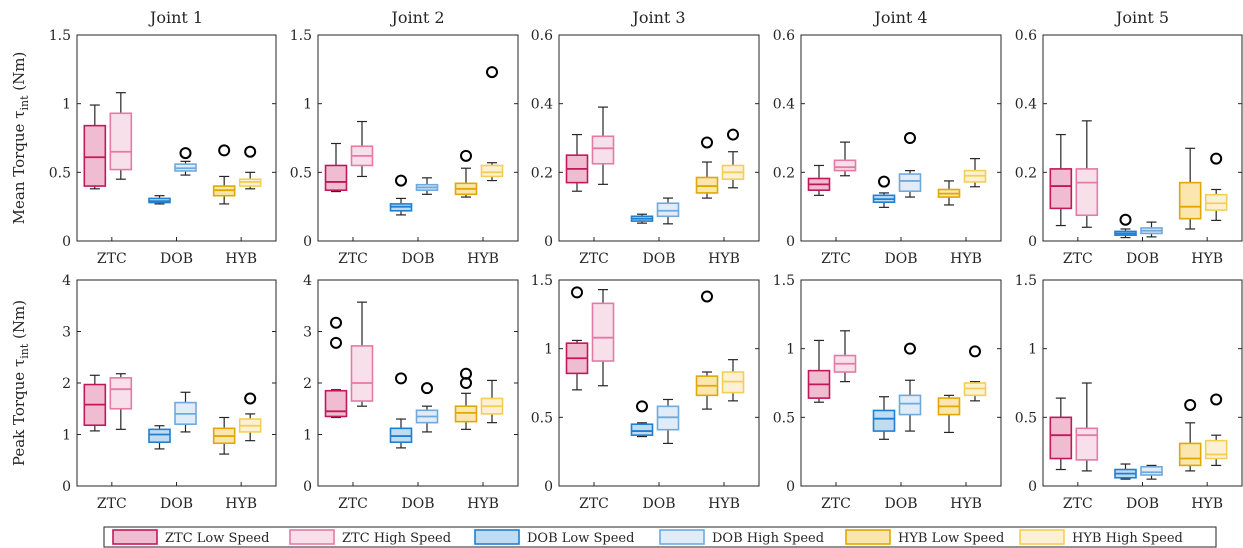 The image size is (1243, 548). What do you see at coordinates (416, 17) in the screenshot?
I see `panel-title: Joint 2` at bounding box center [416, 17].